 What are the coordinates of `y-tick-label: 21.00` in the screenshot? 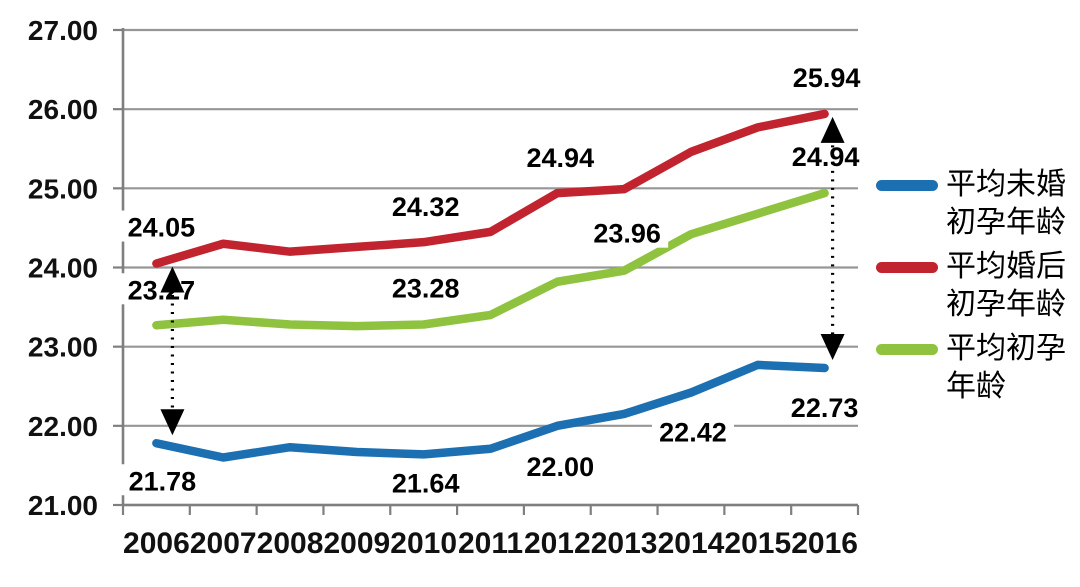 It's located at (63, 505).